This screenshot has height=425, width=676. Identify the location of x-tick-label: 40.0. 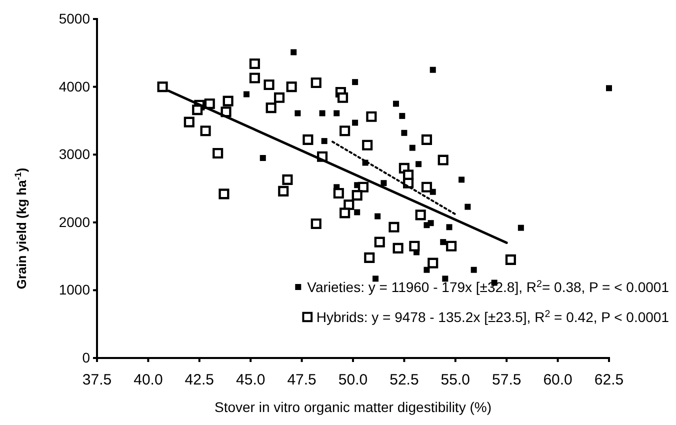
(148, 380).